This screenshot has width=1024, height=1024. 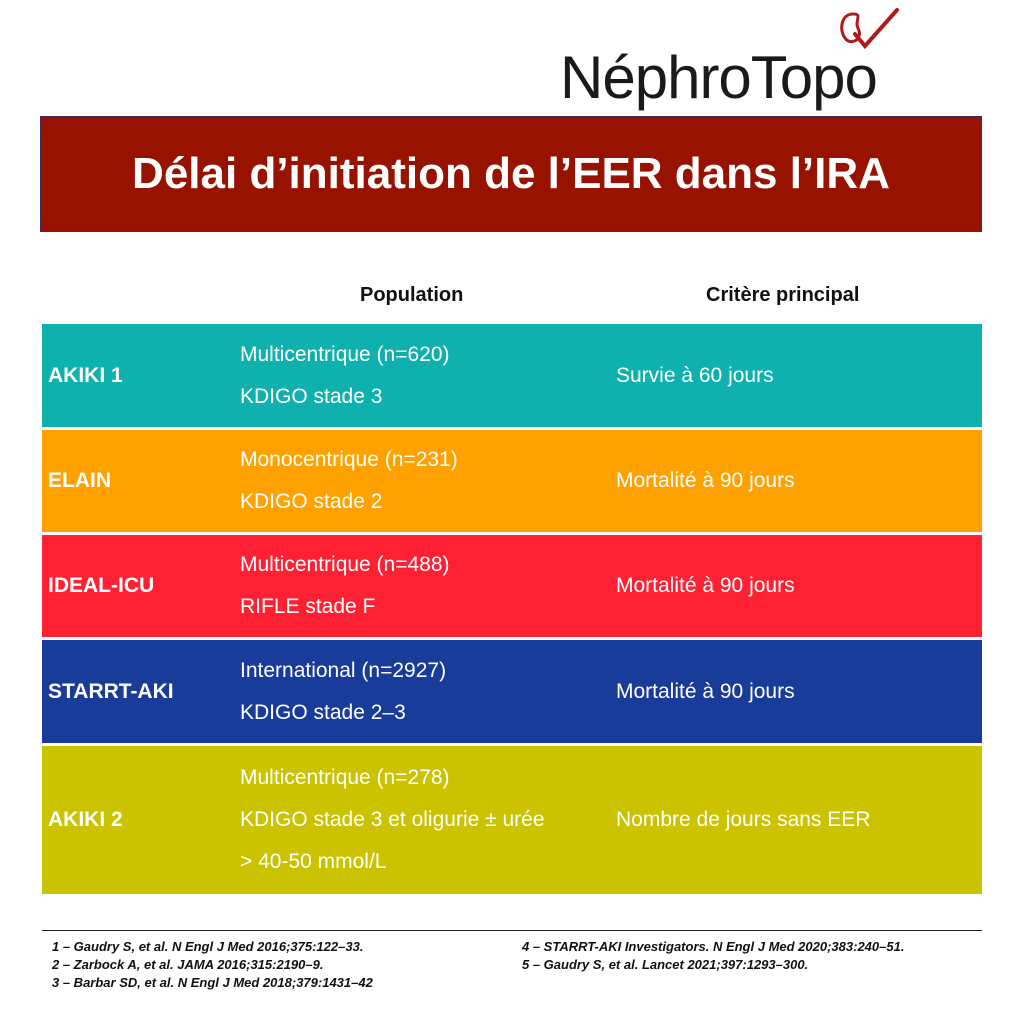 I want to click on column-header-population: Population, so click(x=412, y=295).